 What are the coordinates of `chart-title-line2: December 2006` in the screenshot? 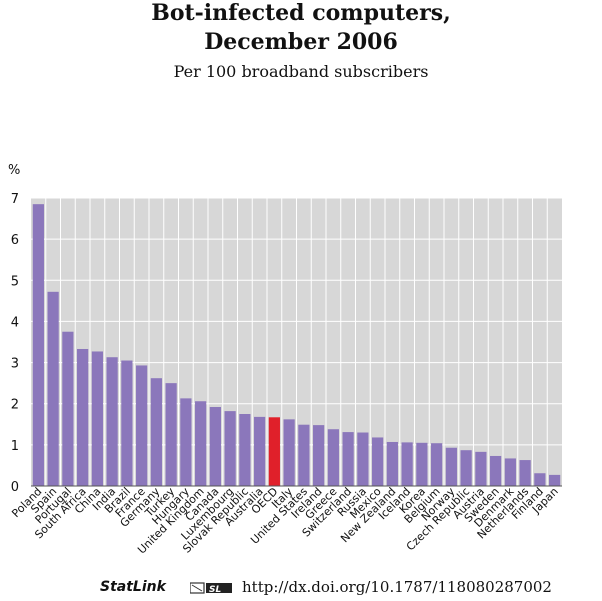 It's located at (301, 42).